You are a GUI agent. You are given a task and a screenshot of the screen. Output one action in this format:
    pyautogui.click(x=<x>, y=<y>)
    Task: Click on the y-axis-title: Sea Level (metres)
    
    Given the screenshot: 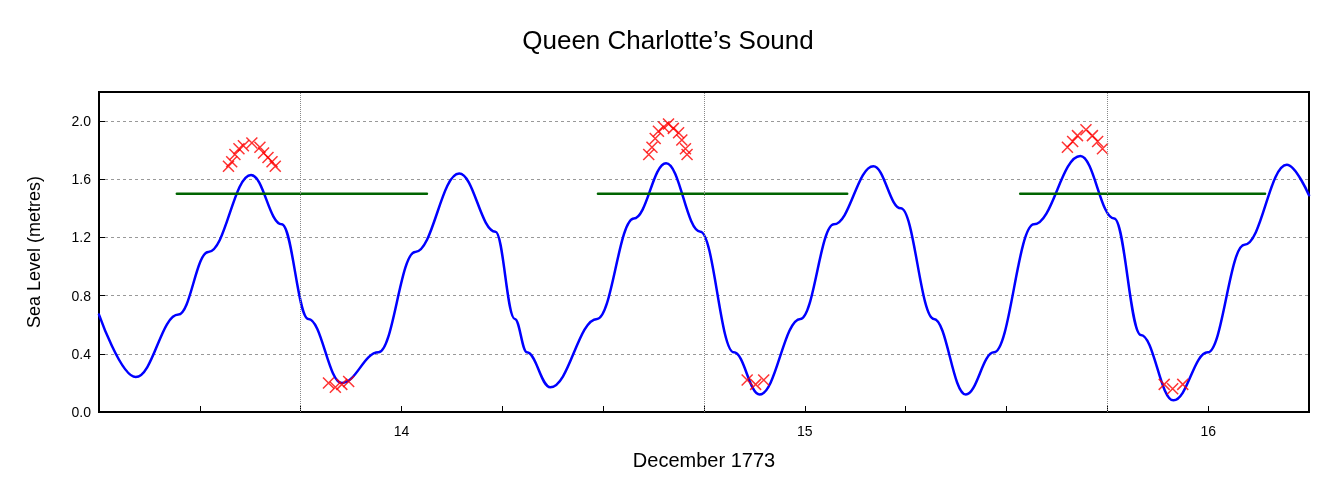 What is the action you would take?
    pyautogui.click(x=34, y=252)
    